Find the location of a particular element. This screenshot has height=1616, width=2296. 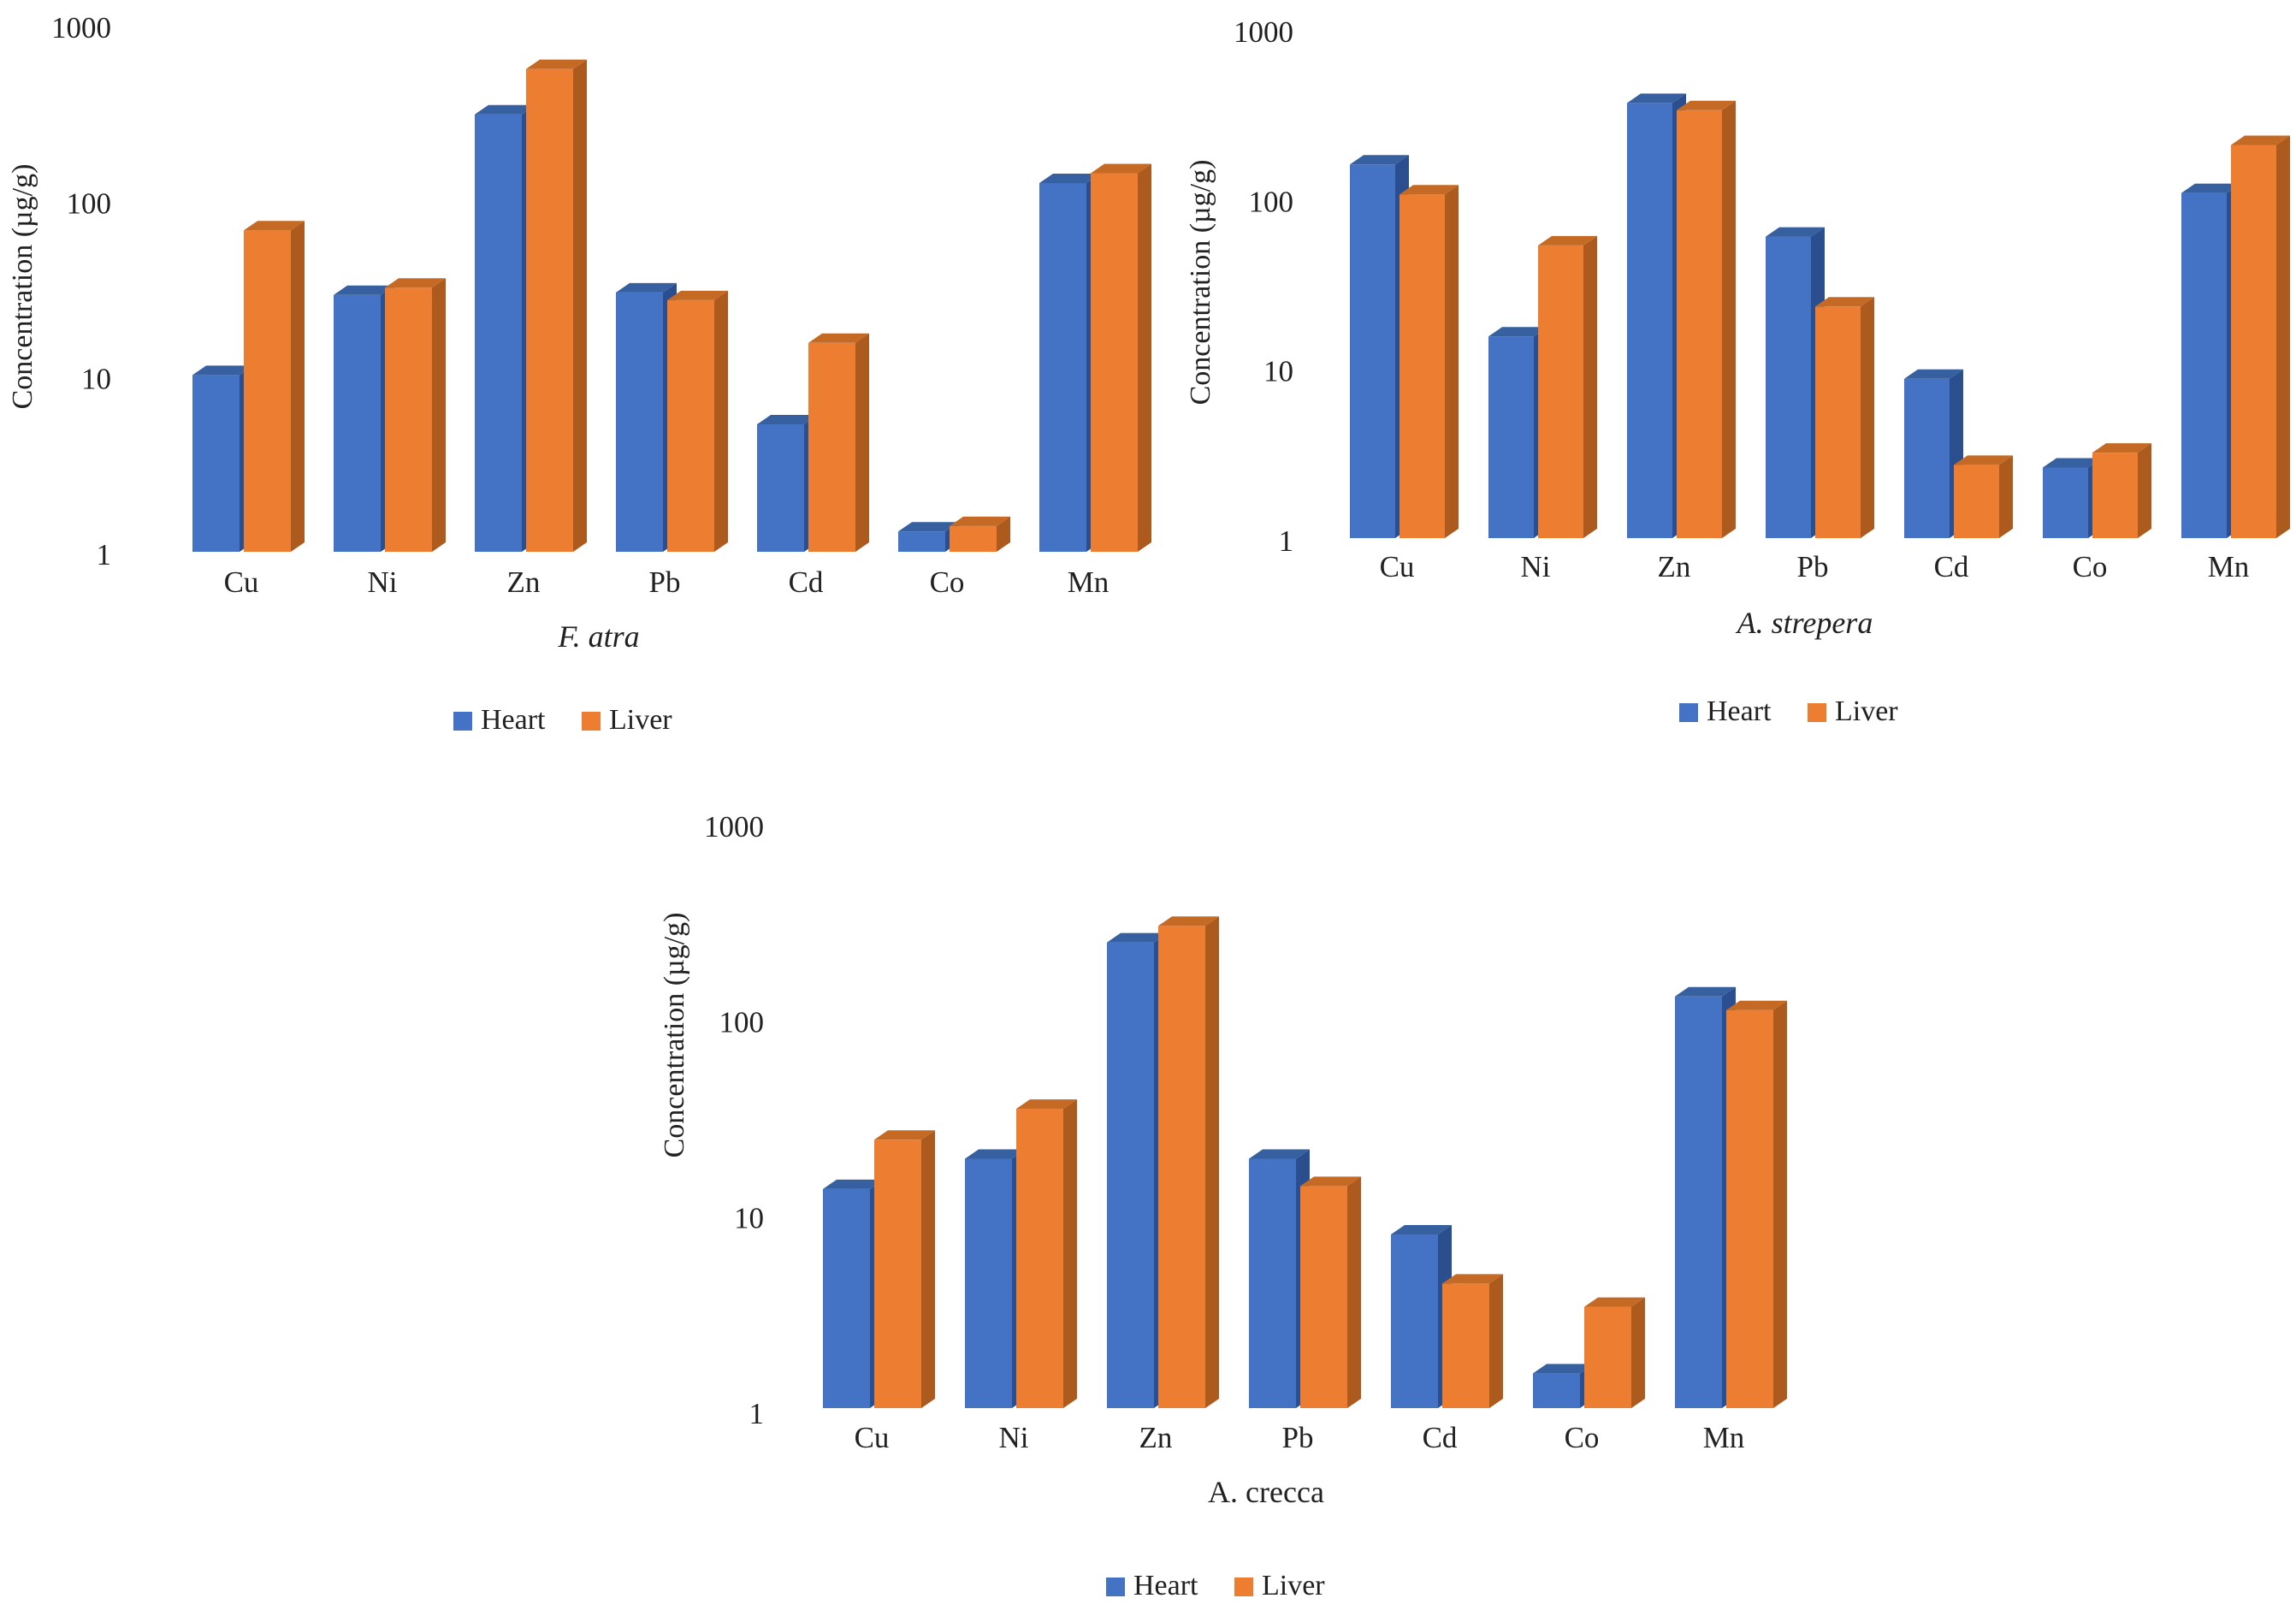

bar-liver-mn-top is located at coordinates (1121, 169).